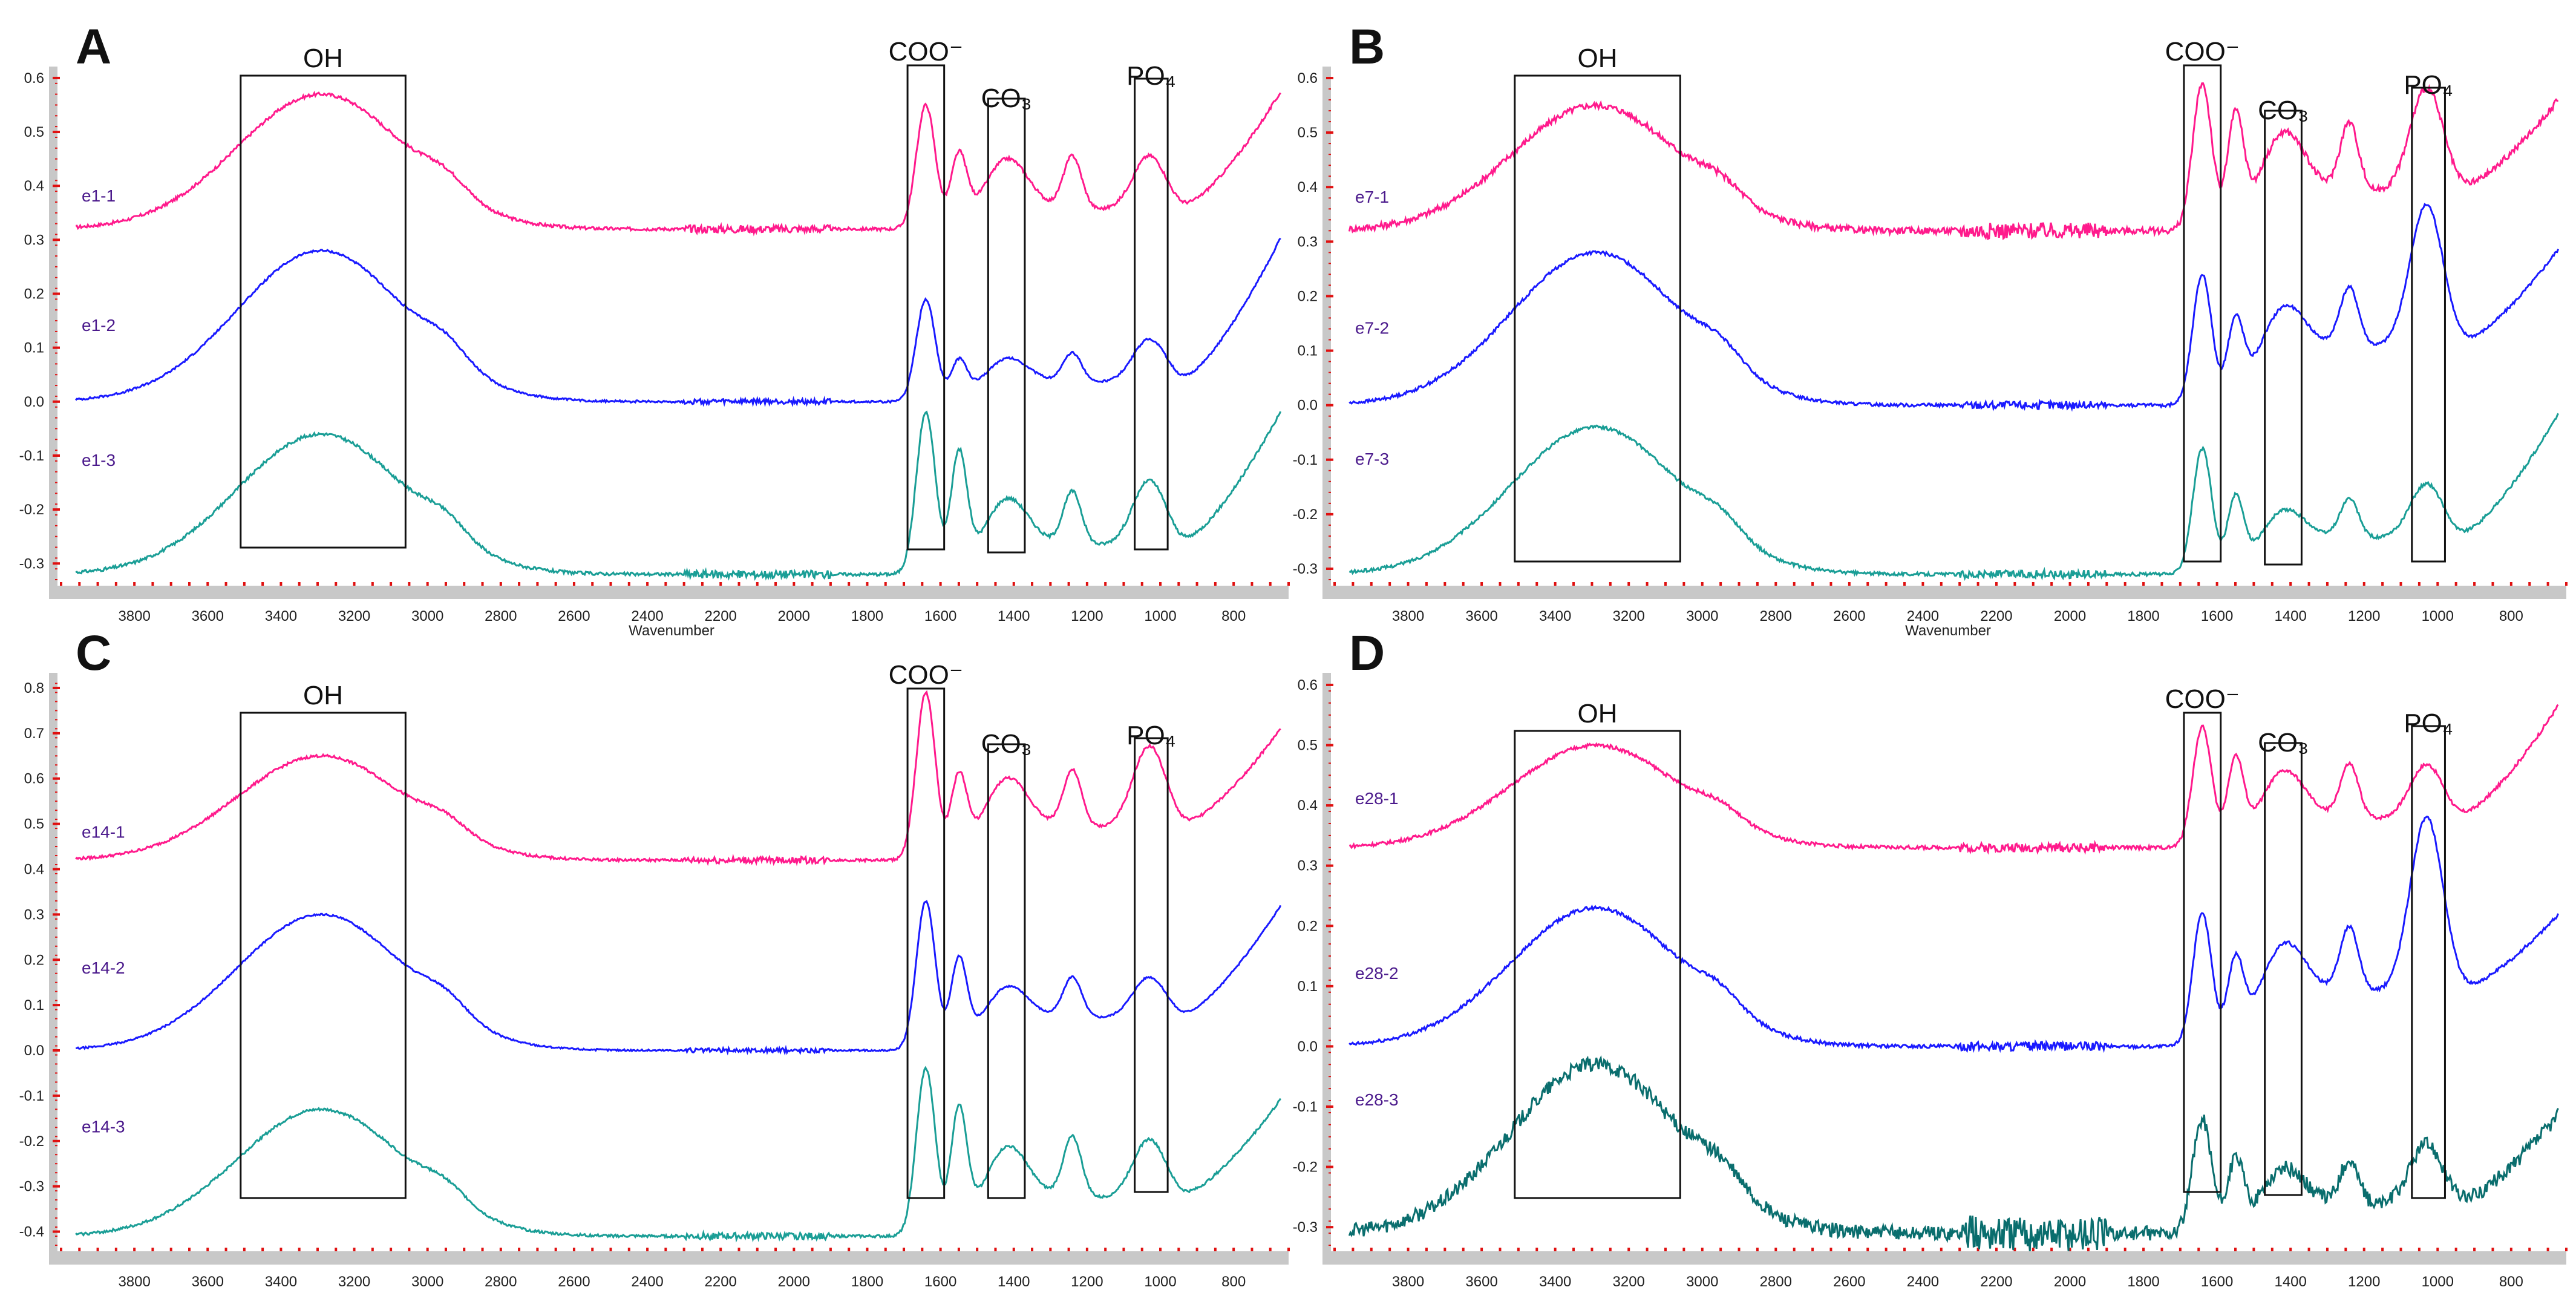  I want to click on x-tick-label: 2200, so click(721, 616).